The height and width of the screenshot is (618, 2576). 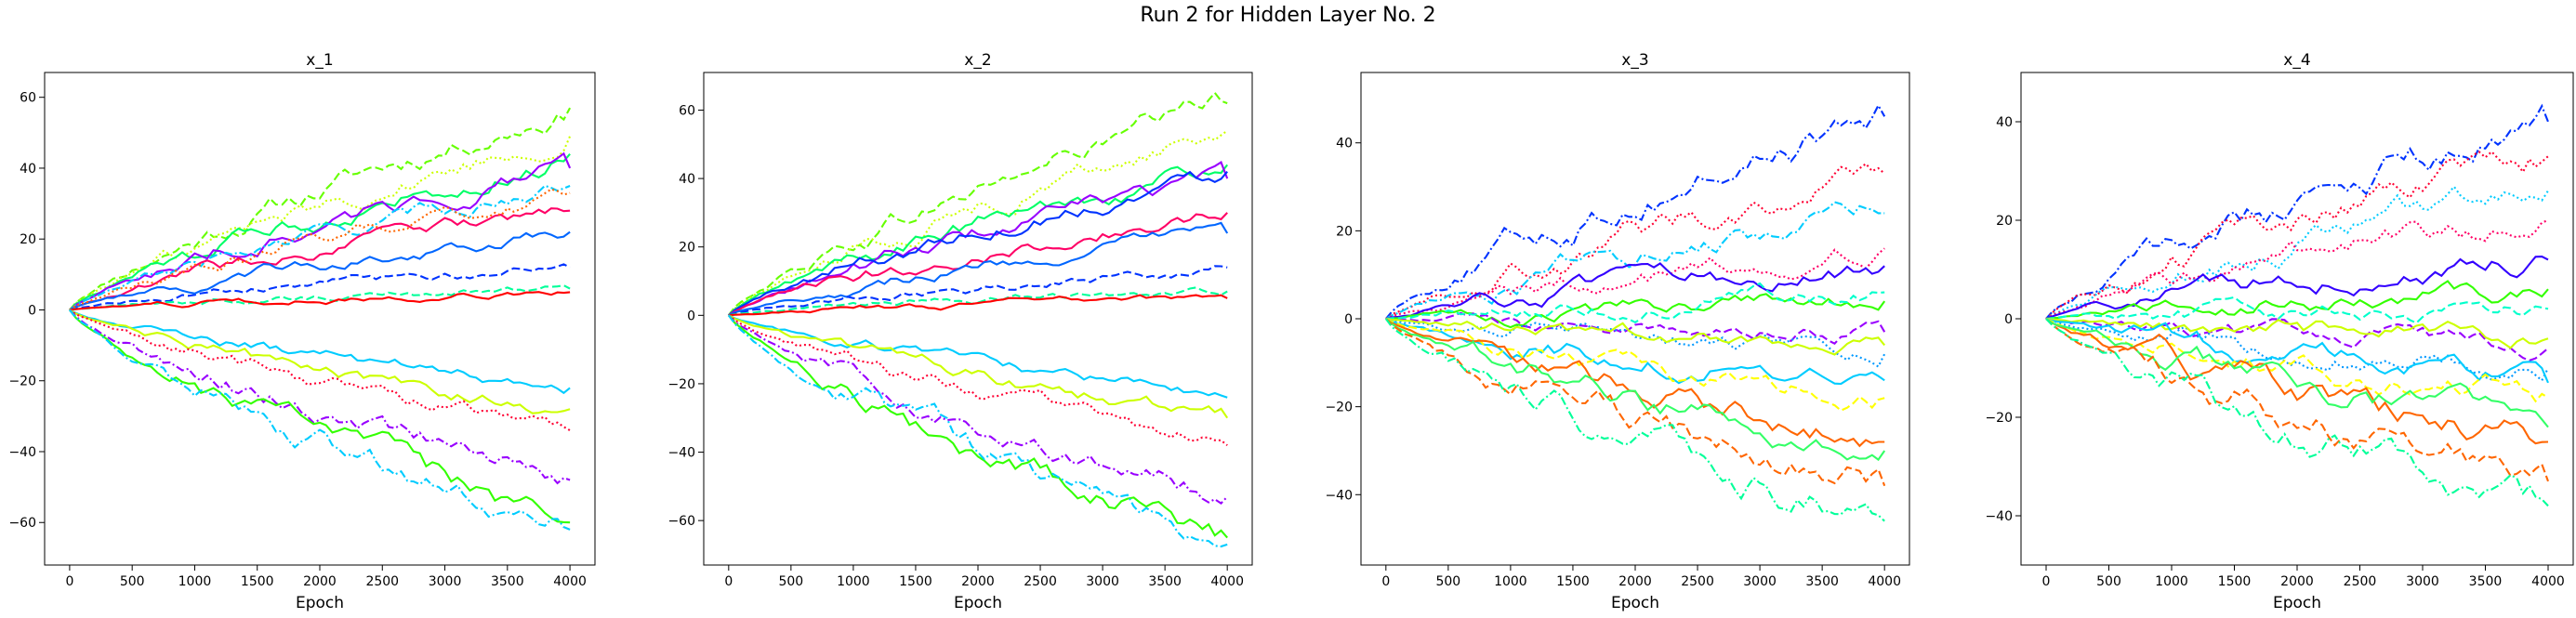 What do you see at coordinates (2296, 60) in the screenshot?
I see `subplot-title: x_4` at bounding box center [2296, 60].